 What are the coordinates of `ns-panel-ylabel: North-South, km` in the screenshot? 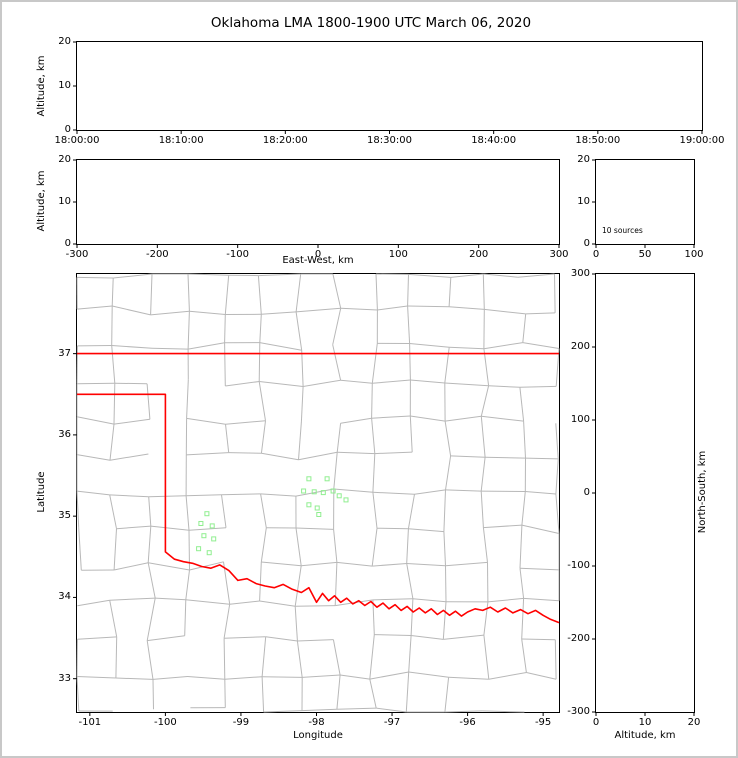 It's located at (702, 492).